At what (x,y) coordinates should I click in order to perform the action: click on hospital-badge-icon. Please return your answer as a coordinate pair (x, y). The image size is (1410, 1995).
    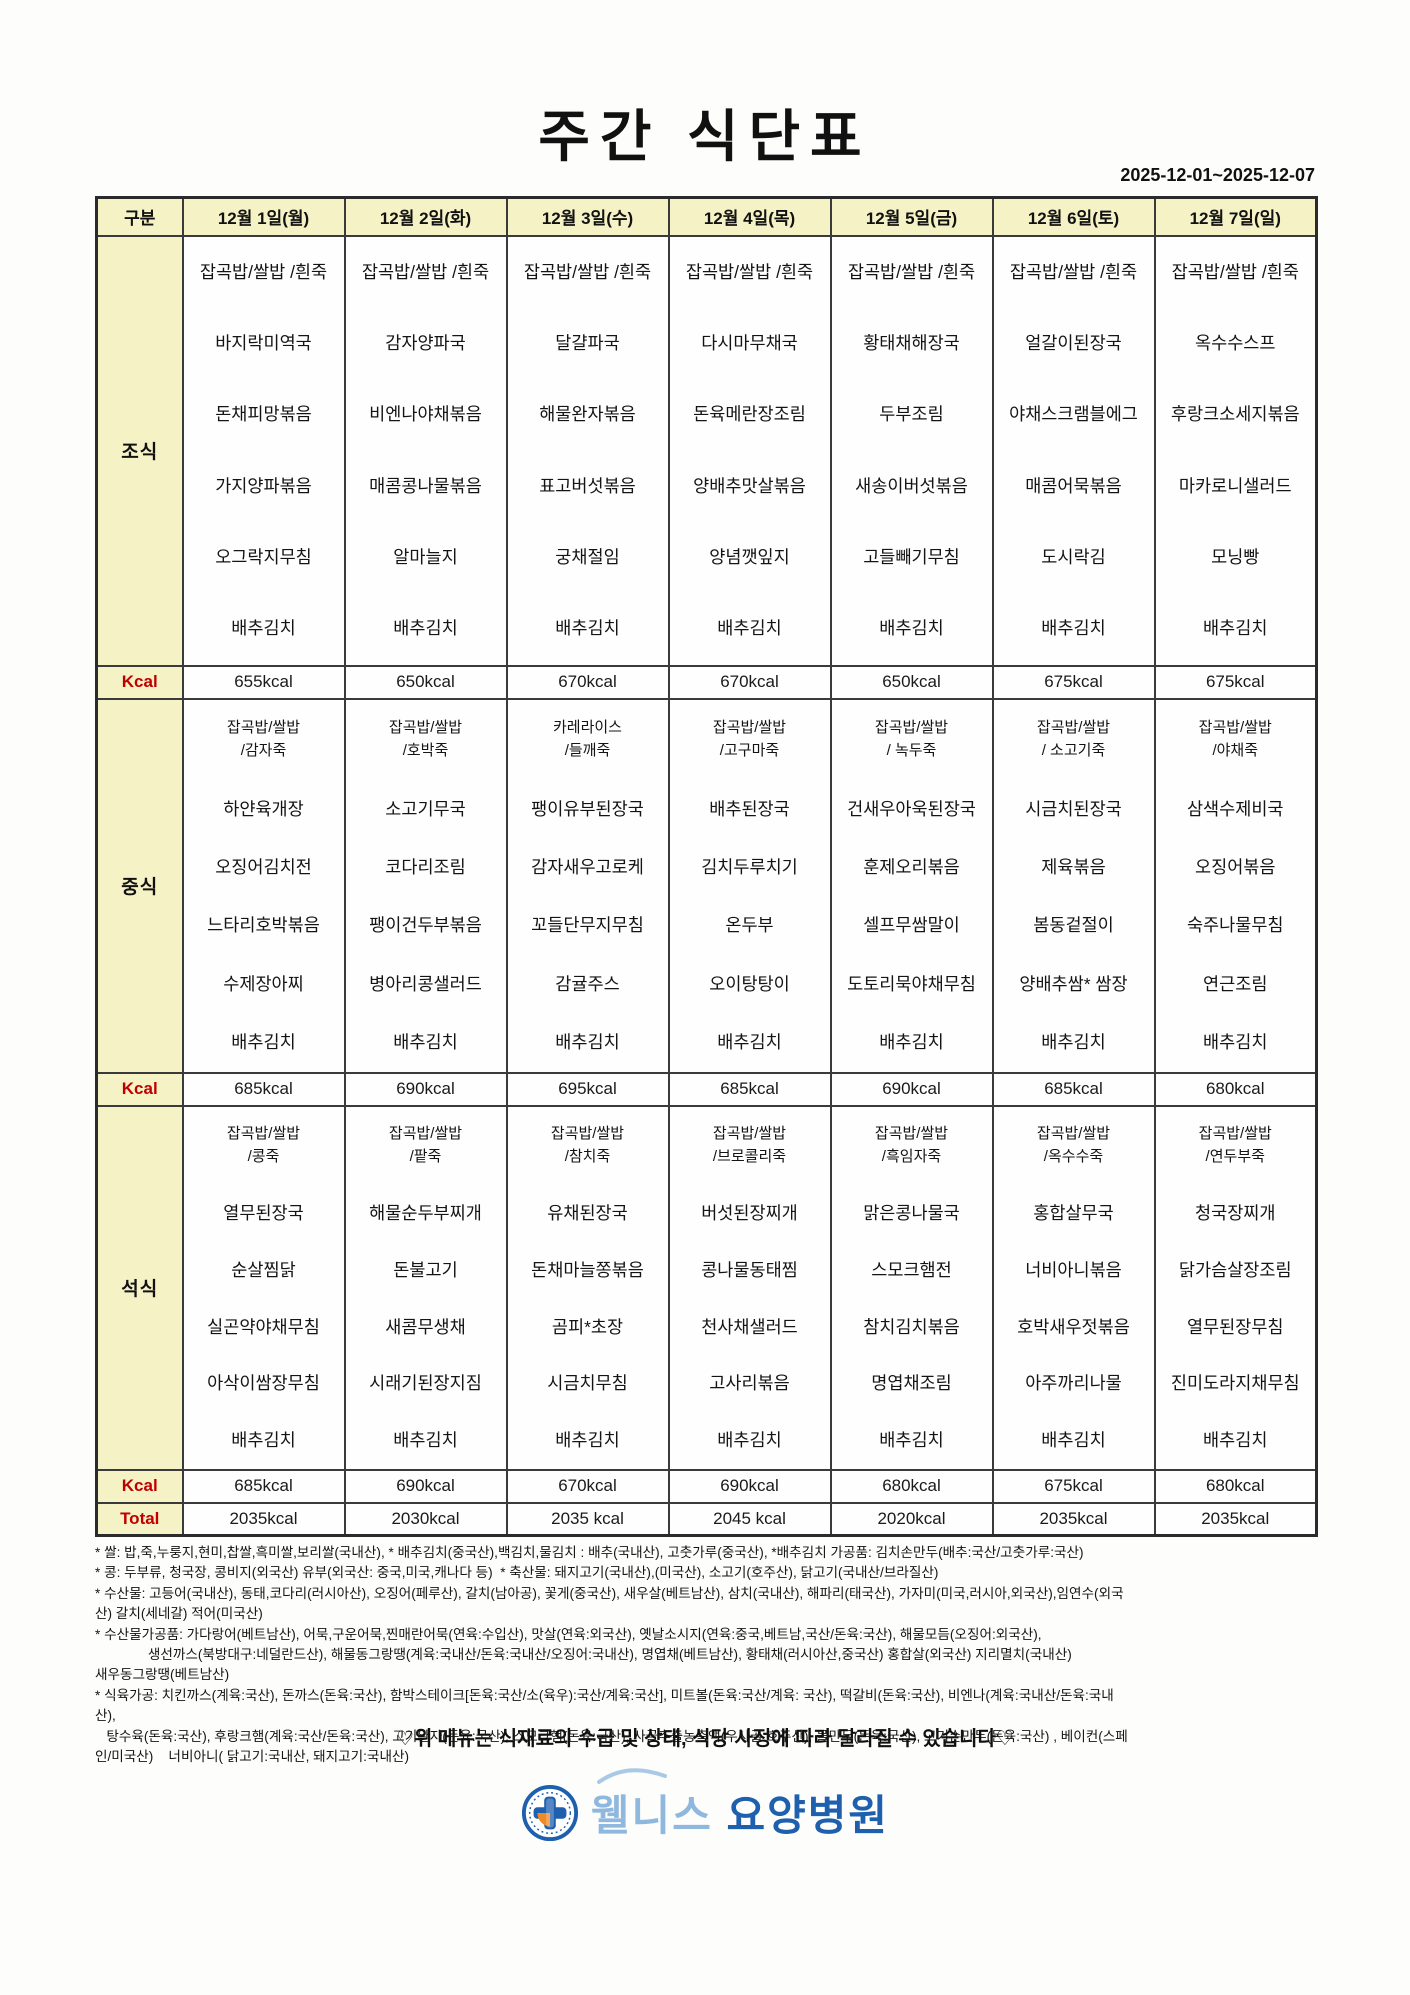
    Looking at the image, I should click on (549, 1812).